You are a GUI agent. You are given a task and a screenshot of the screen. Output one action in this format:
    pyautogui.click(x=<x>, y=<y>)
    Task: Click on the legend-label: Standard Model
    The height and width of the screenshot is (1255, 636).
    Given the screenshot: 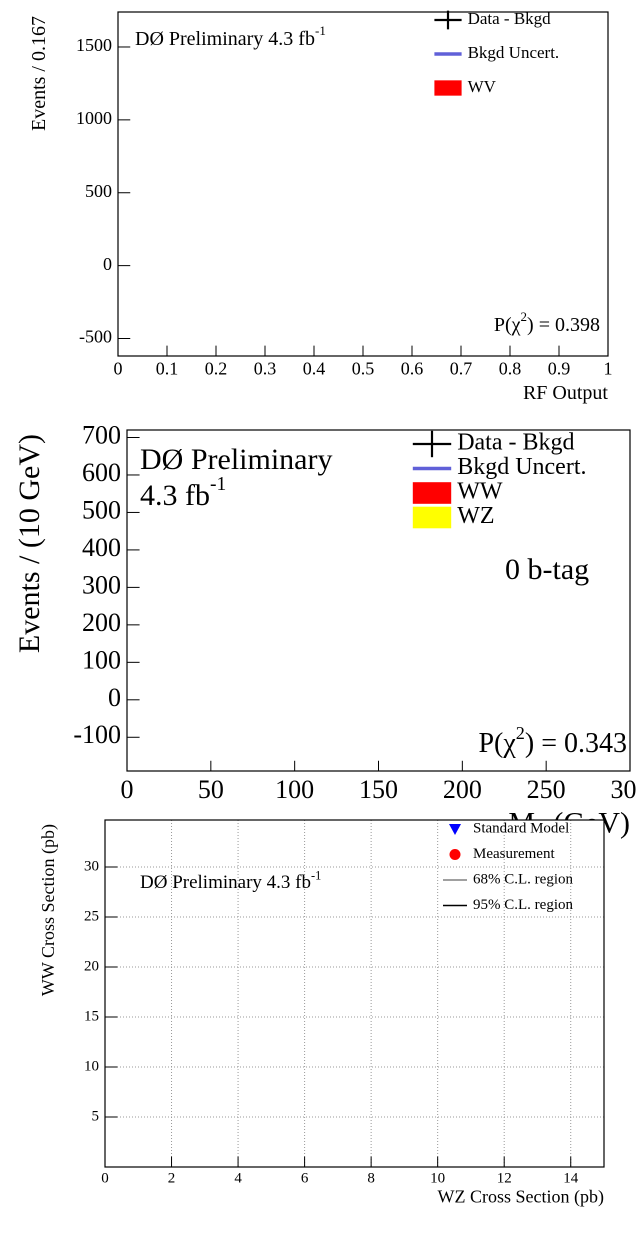 What is the action you would take?
    pyautogui.click(x=521, y=828)
    